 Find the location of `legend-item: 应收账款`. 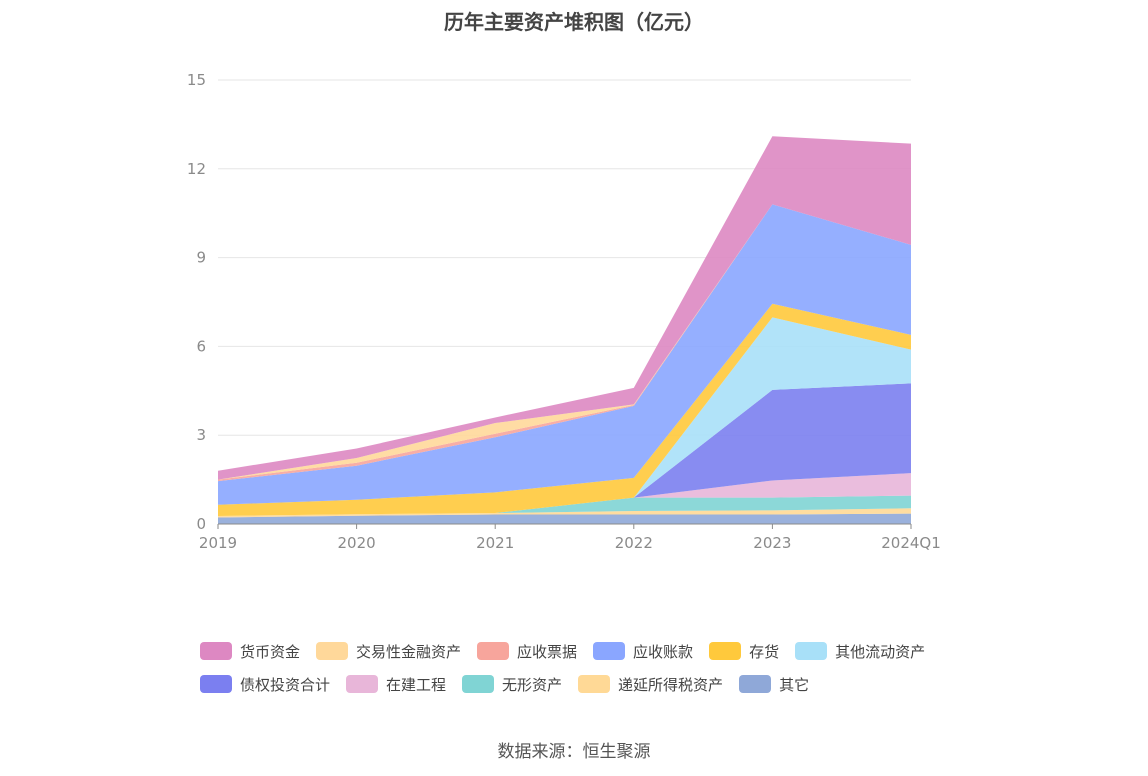

legend-item: 应收账款 is located at coordinates (643, 651).